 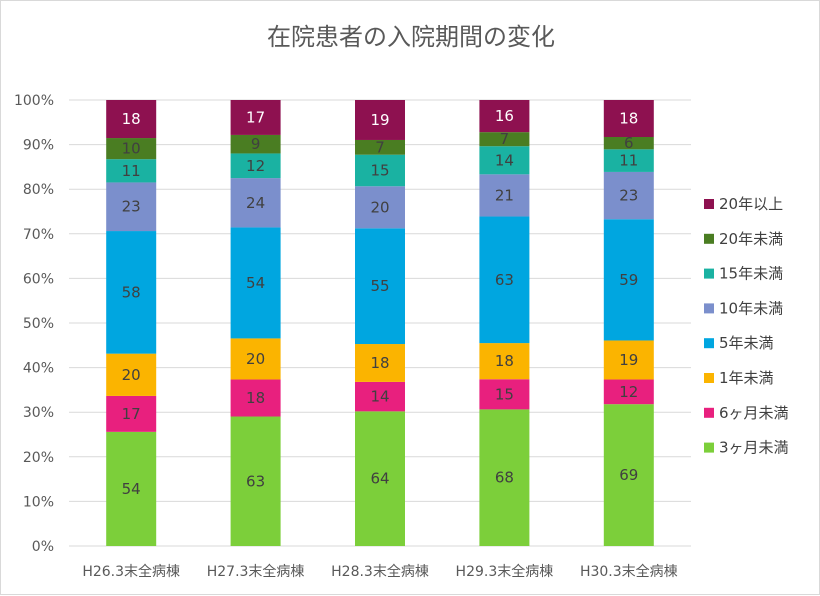 I want to click on data-label: 55, so click(x=379, y=286).